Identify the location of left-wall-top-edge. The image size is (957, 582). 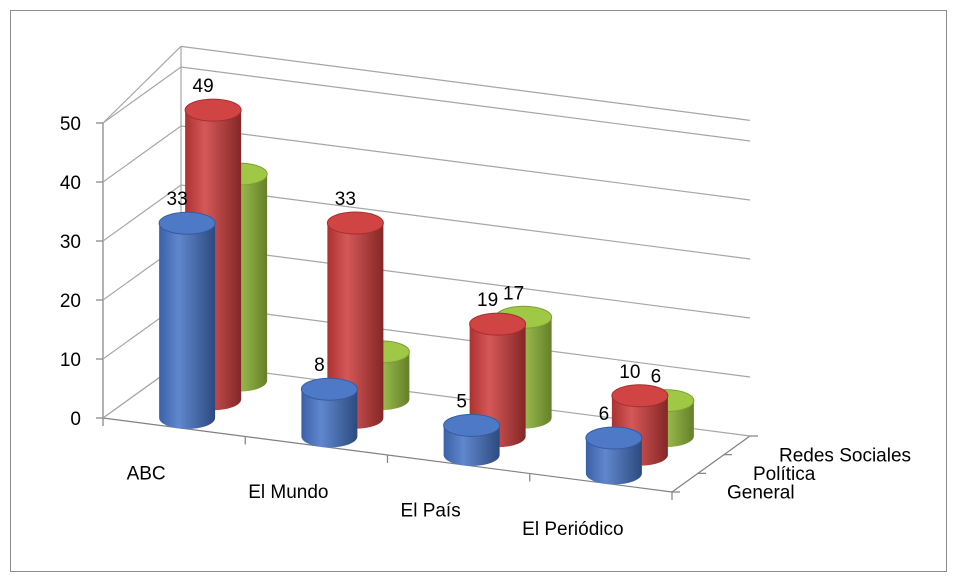
(142, 84).